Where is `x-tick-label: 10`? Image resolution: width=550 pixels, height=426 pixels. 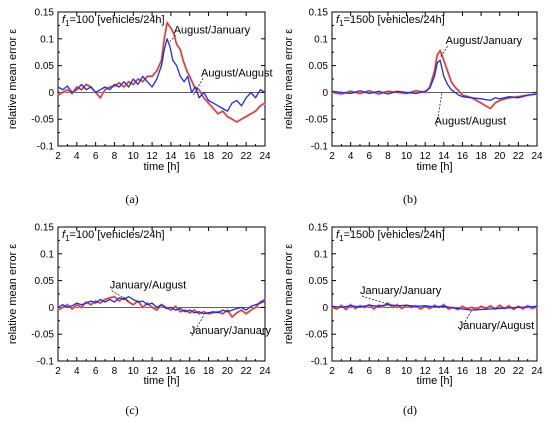
x-tick-label: 10 is located at coordinates (407, 156).